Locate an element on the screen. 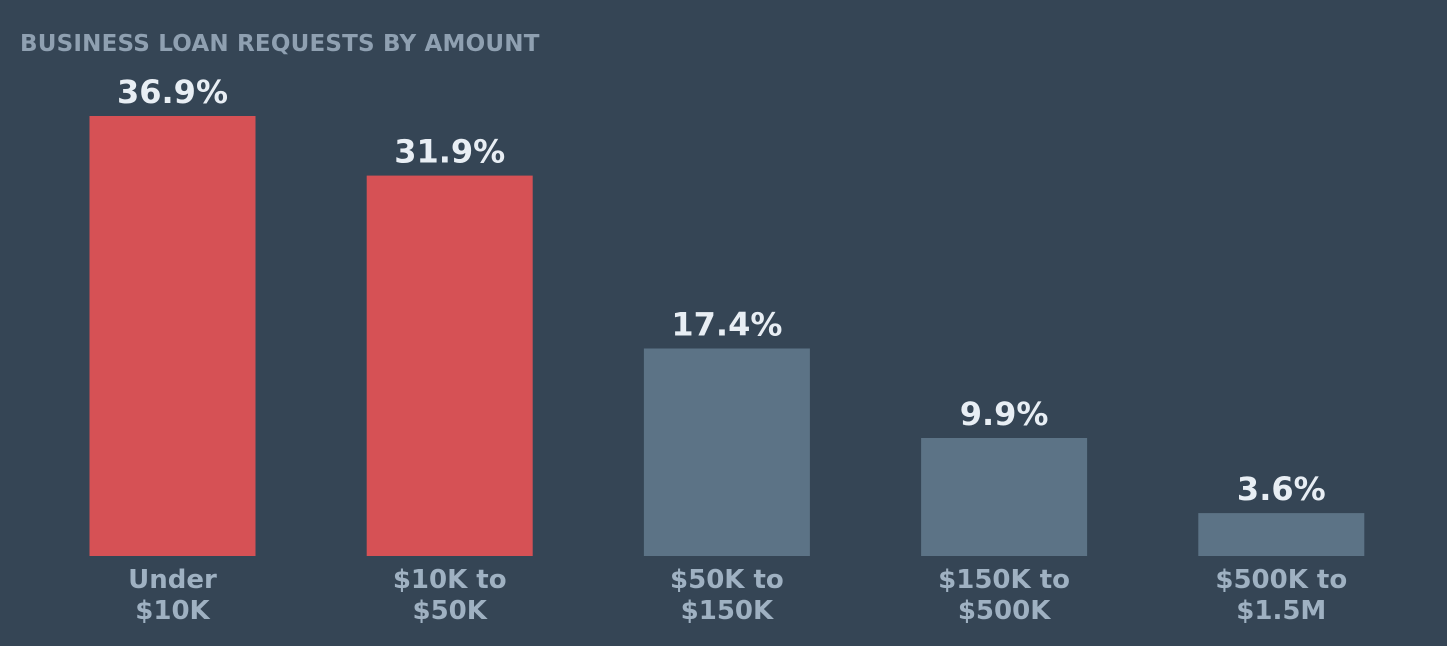 The height and width of the screenshot is (646, 1447). category-label-1-line-0: $10K to is located at coordinates (450, 580).